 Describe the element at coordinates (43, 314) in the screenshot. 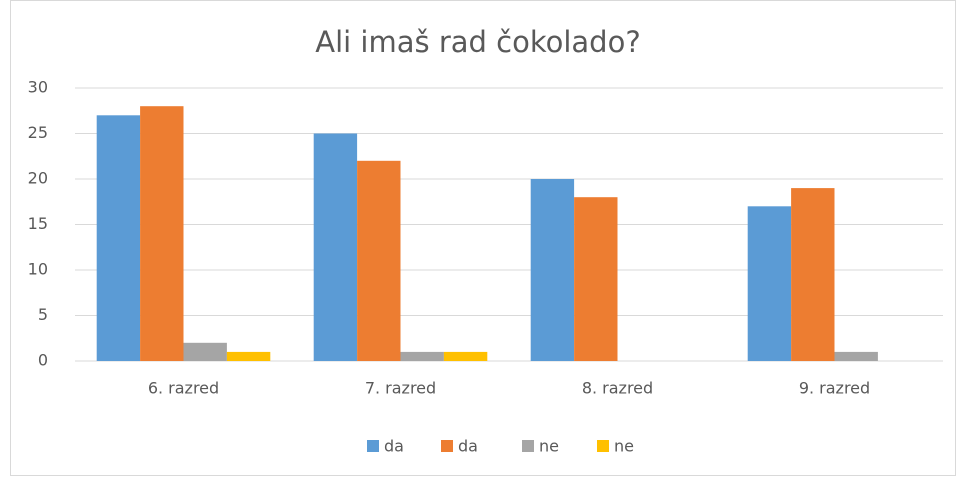

I see `y-tick-label: 5` at that location.